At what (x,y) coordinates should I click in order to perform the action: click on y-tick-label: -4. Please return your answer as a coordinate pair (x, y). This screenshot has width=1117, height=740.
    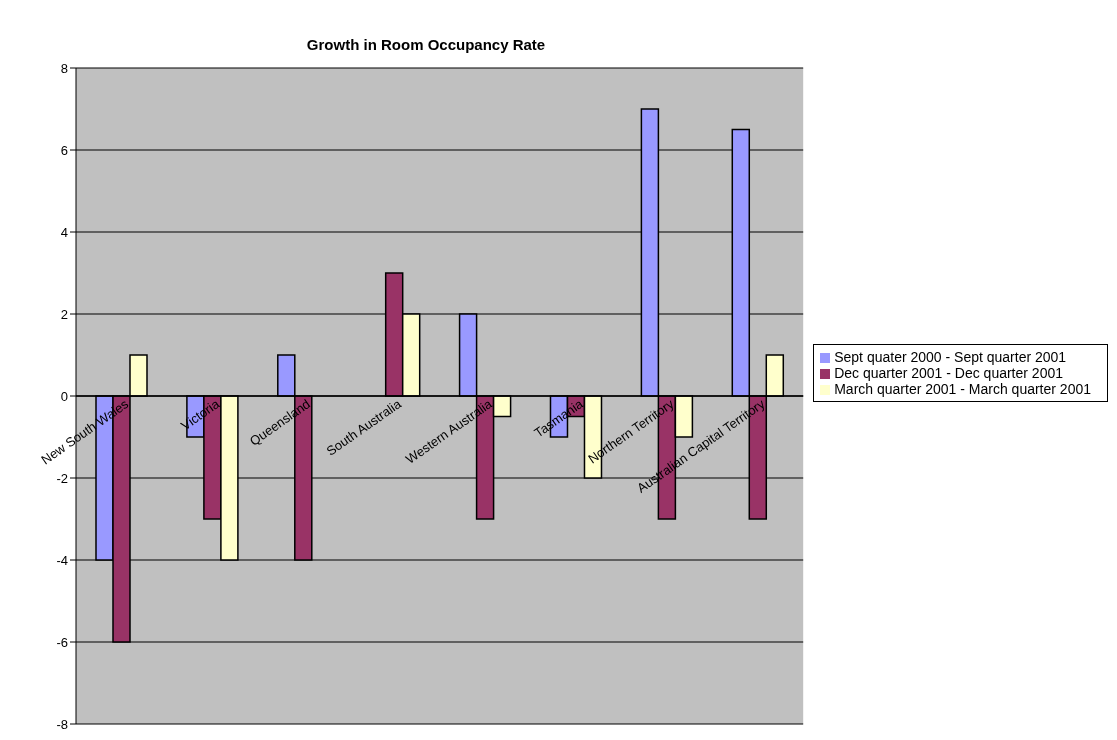
    Looking at the image, I should click on (62, 560).